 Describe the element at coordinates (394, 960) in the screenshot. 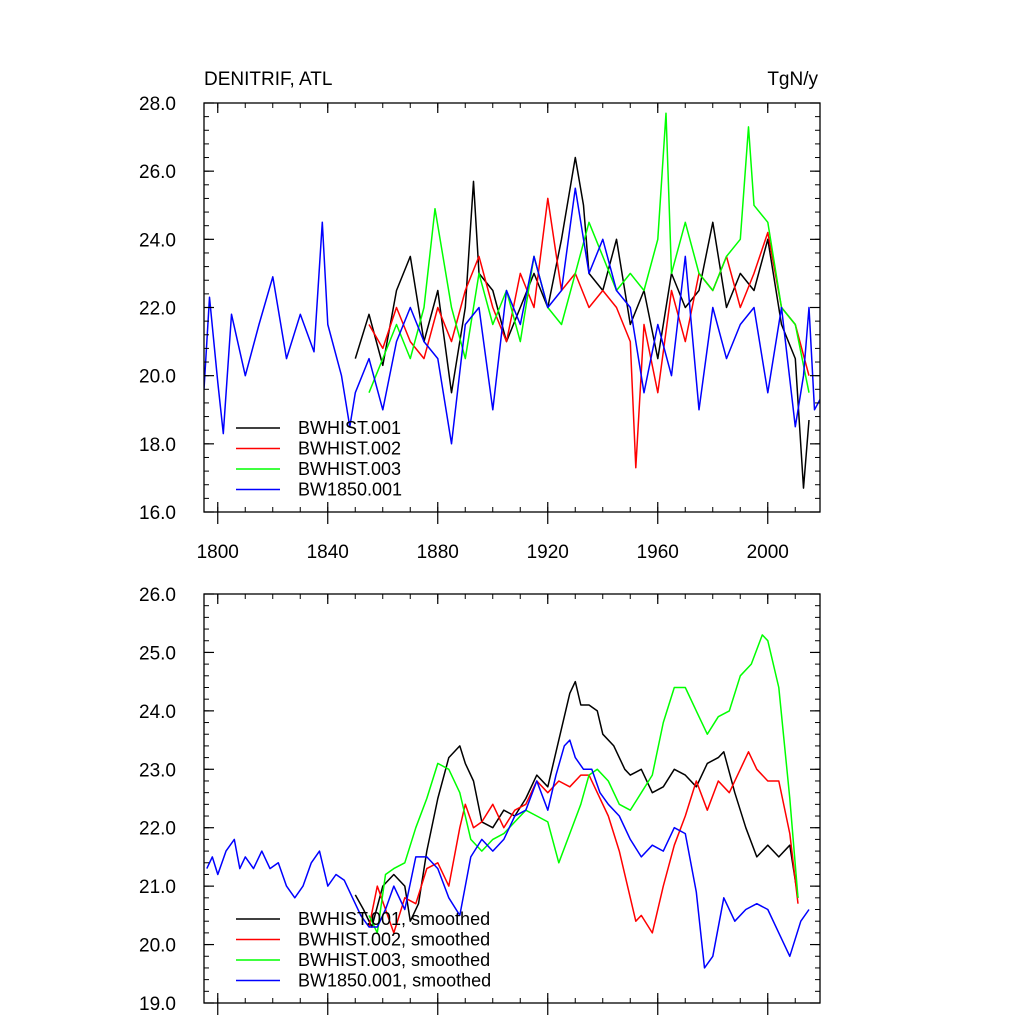

I see `legend-label: BWHIST.003, smoothed` at that location.